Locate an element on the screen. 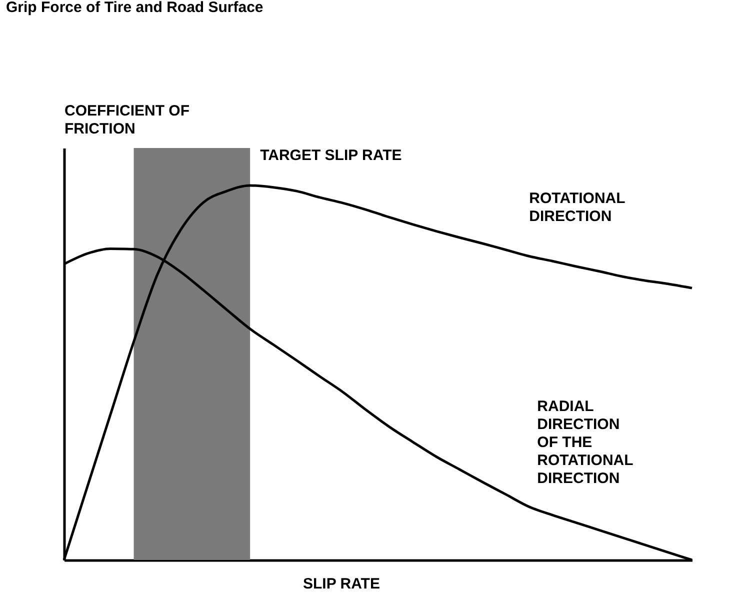 The width and height of the screenshot is (736, 616). chart-title: Grip Force of Tire and Road Surface is located at coordinates (135, 8).